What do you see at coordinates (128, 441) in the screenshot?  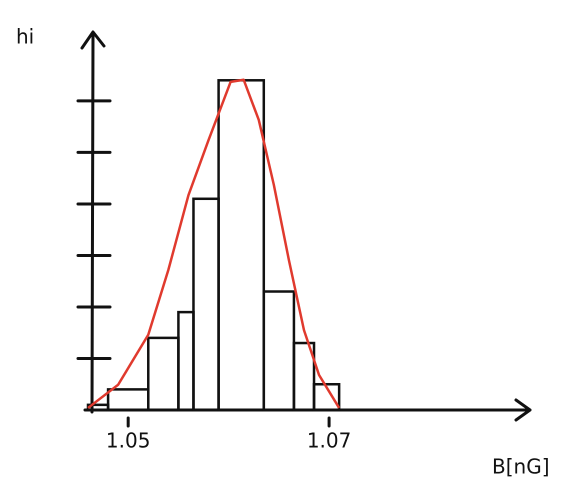 I see `x-tick-label: 1.05` at bounding box center [128, 441].